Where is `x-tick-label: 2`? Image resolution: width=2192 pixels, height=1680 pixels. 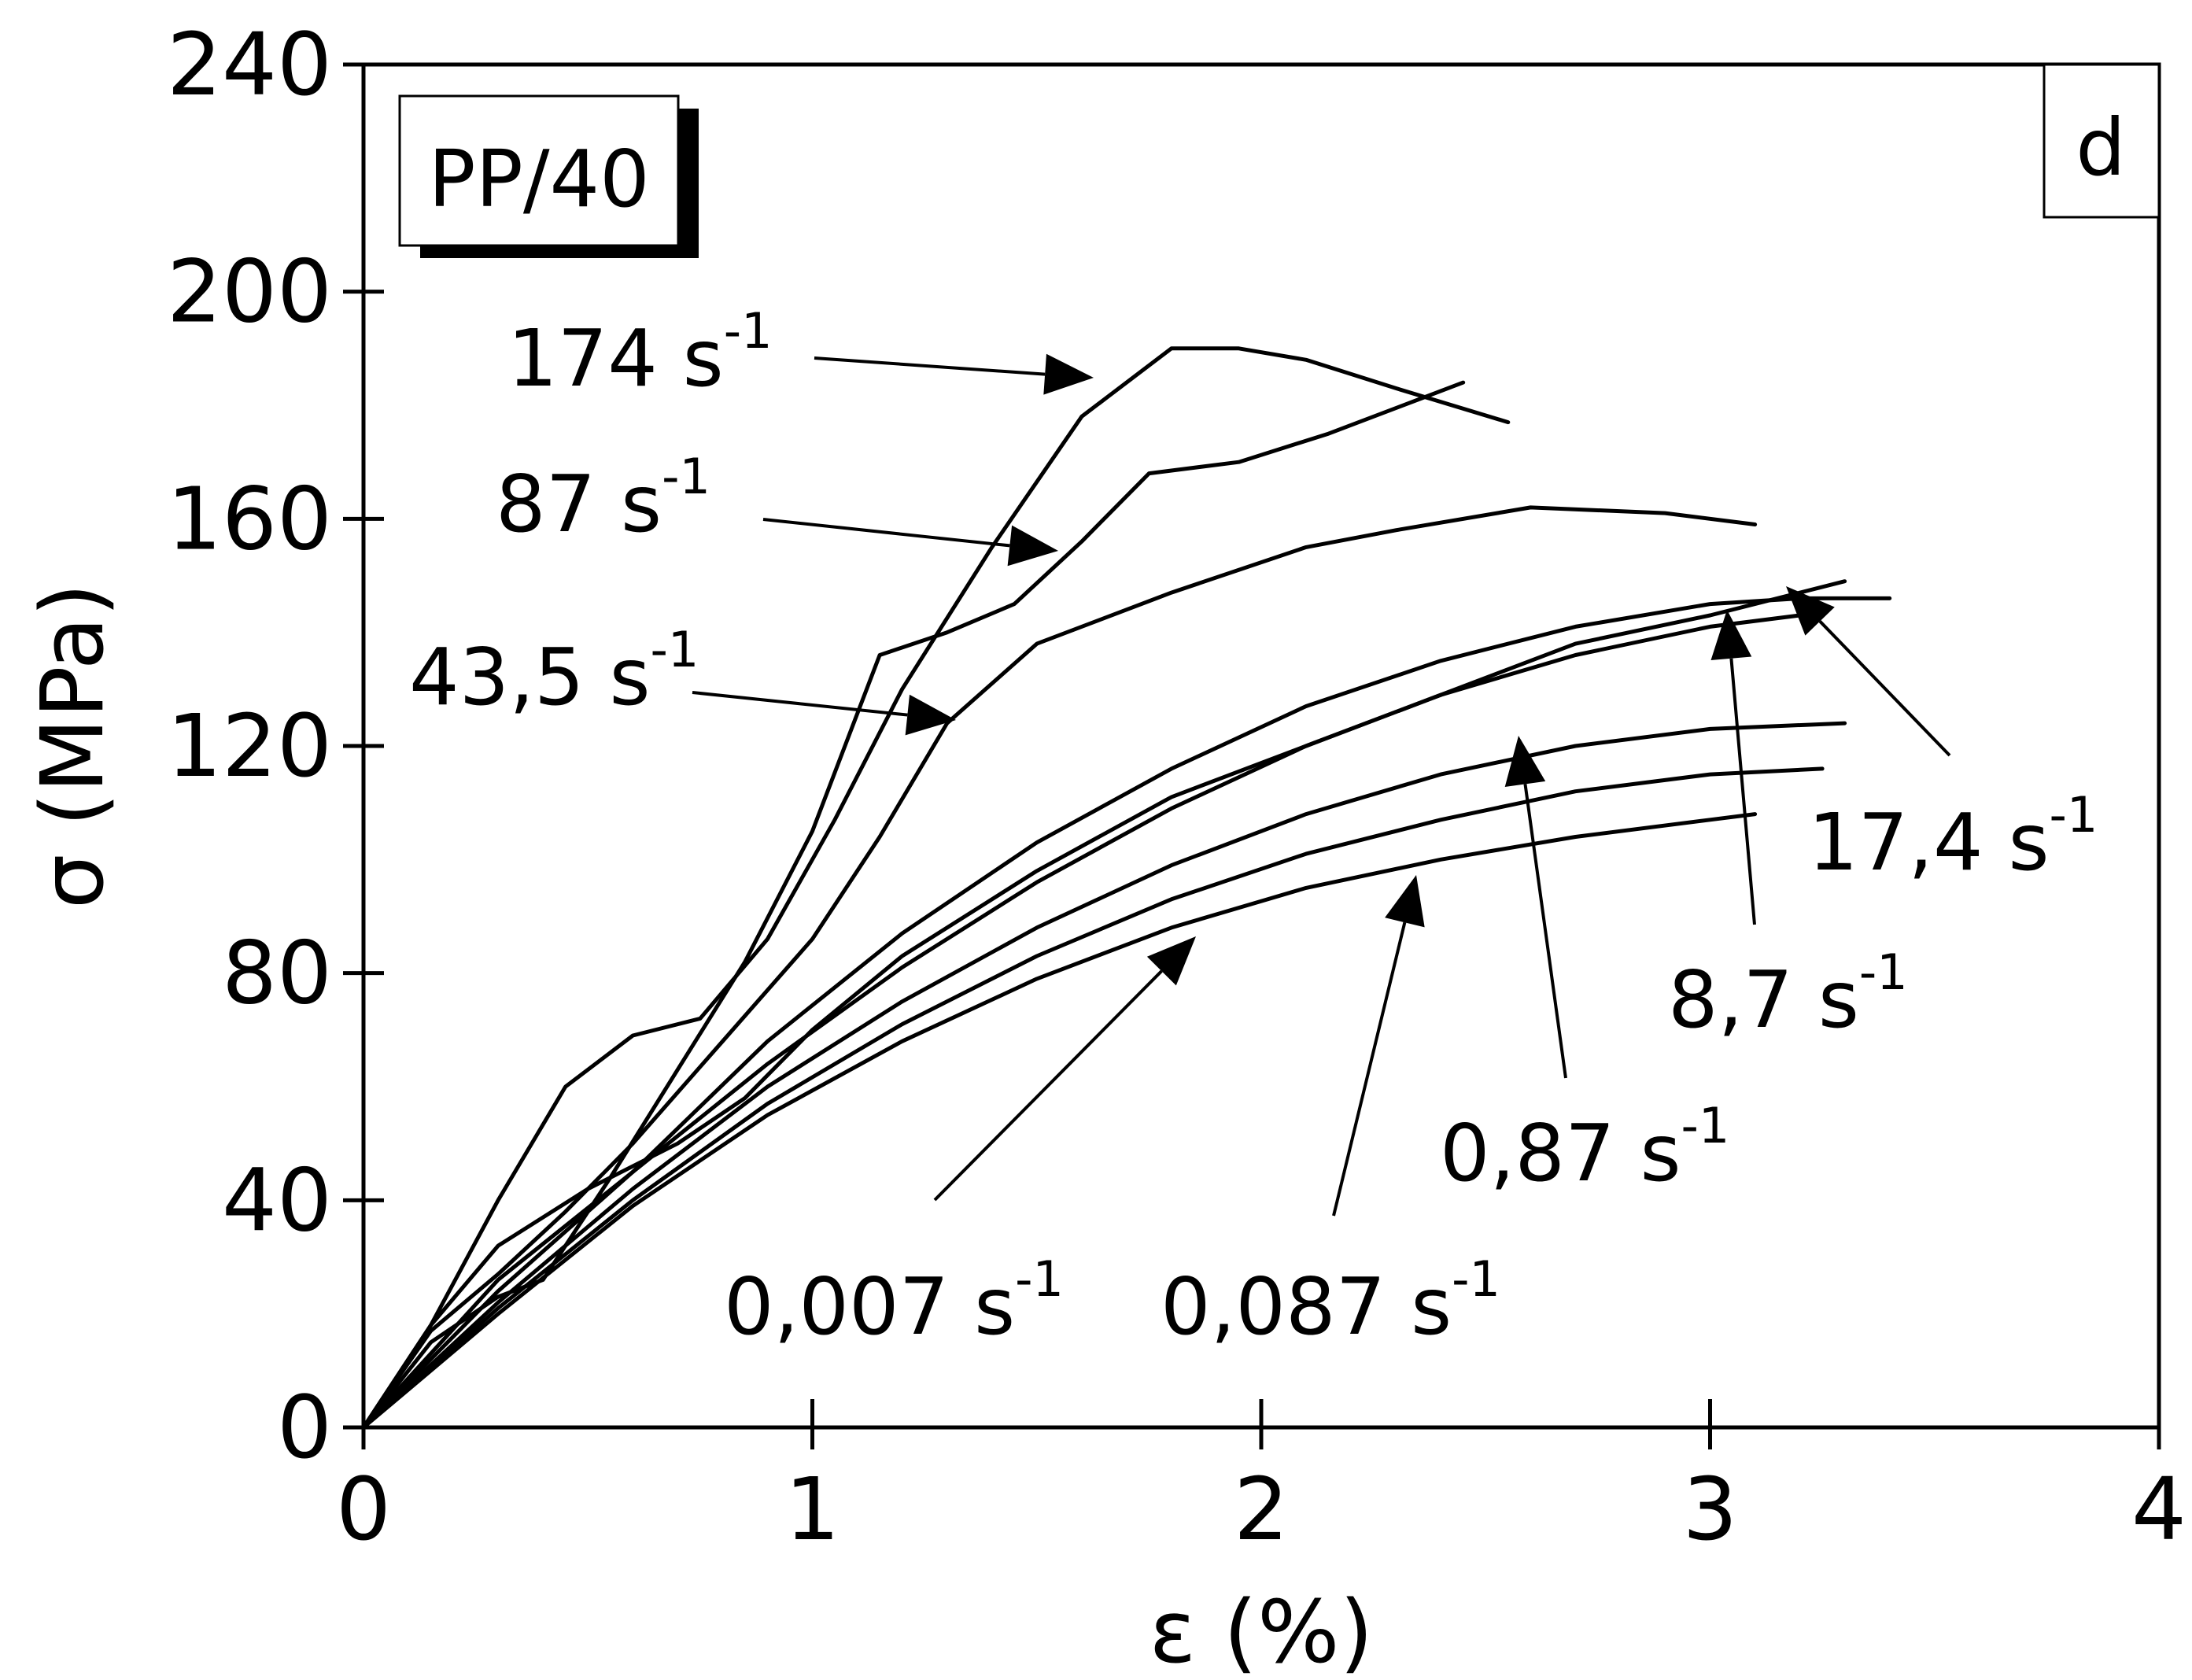 x-tick-label: 2 is located at coordinates (1261, 1509).